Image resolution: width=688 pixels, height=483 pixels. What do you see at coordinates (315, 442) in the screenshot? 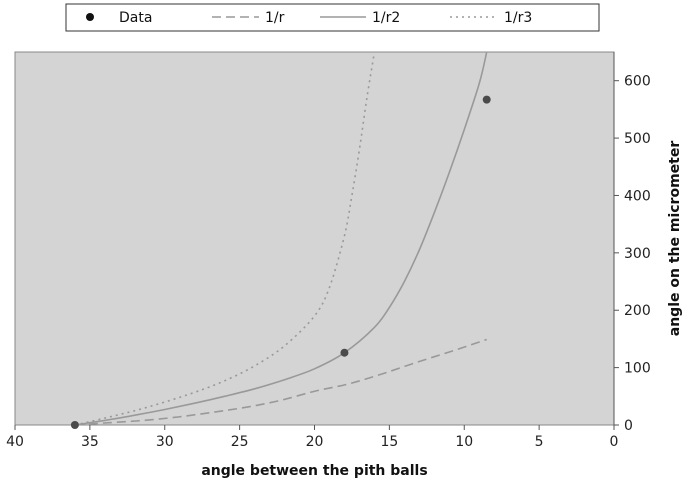
I see `x-tick-label: 20` at bounding box center [315, 442].